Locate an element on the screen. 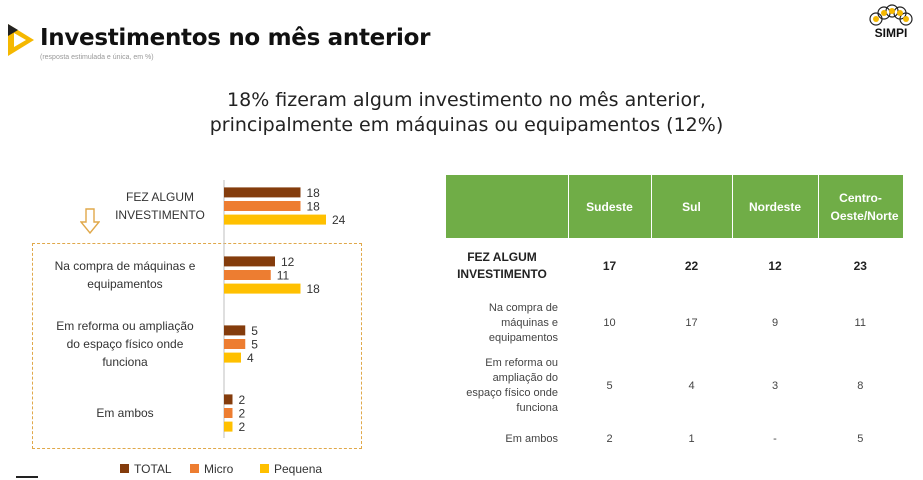 Image resolution: width=923 pixels, height=480 pixels. row-label-text: FEZ ALGUM INVESTIMENTO is located at coordinates (502, 265).